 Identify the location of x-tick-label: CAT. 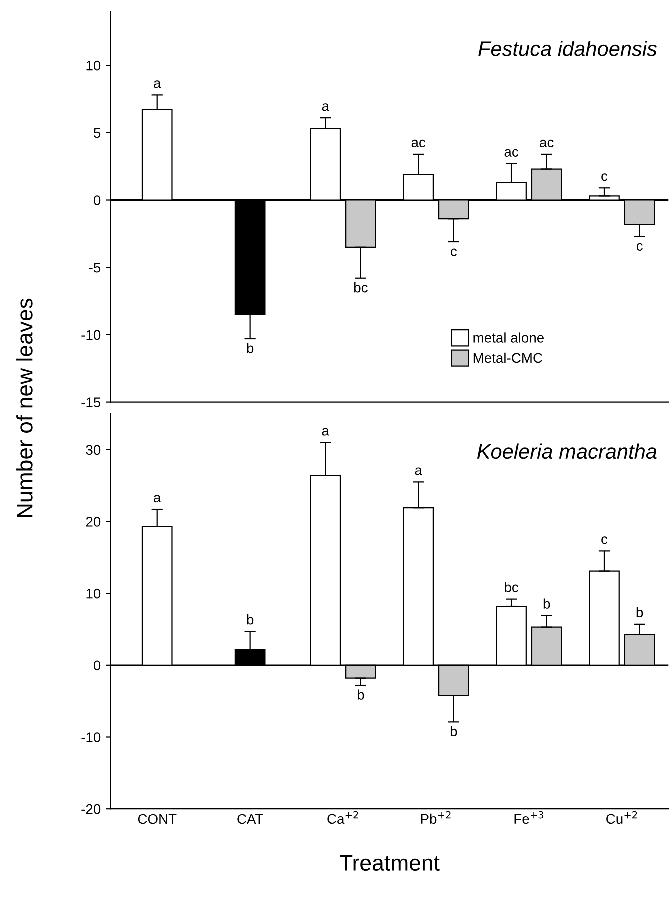
(251, 819).